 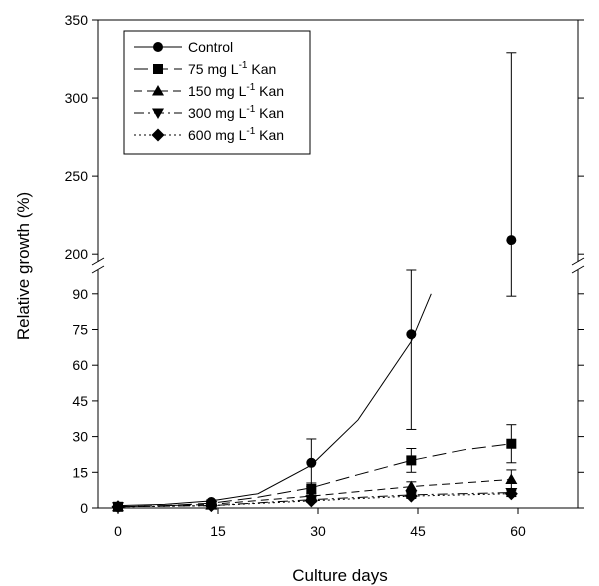 What do you see at coordinates (158, 47) in the screenshot?
I see `legend-marker-control` at bounding box center [158, 47].